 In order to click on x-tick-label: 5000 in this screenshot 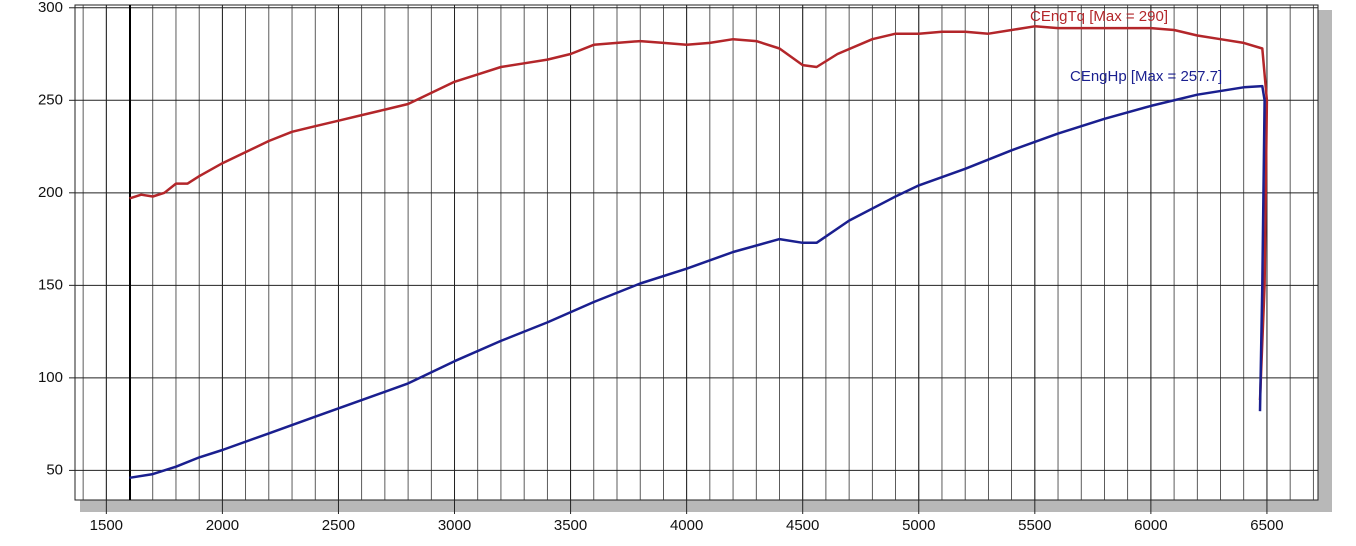, I will do `click(918, 525)`.